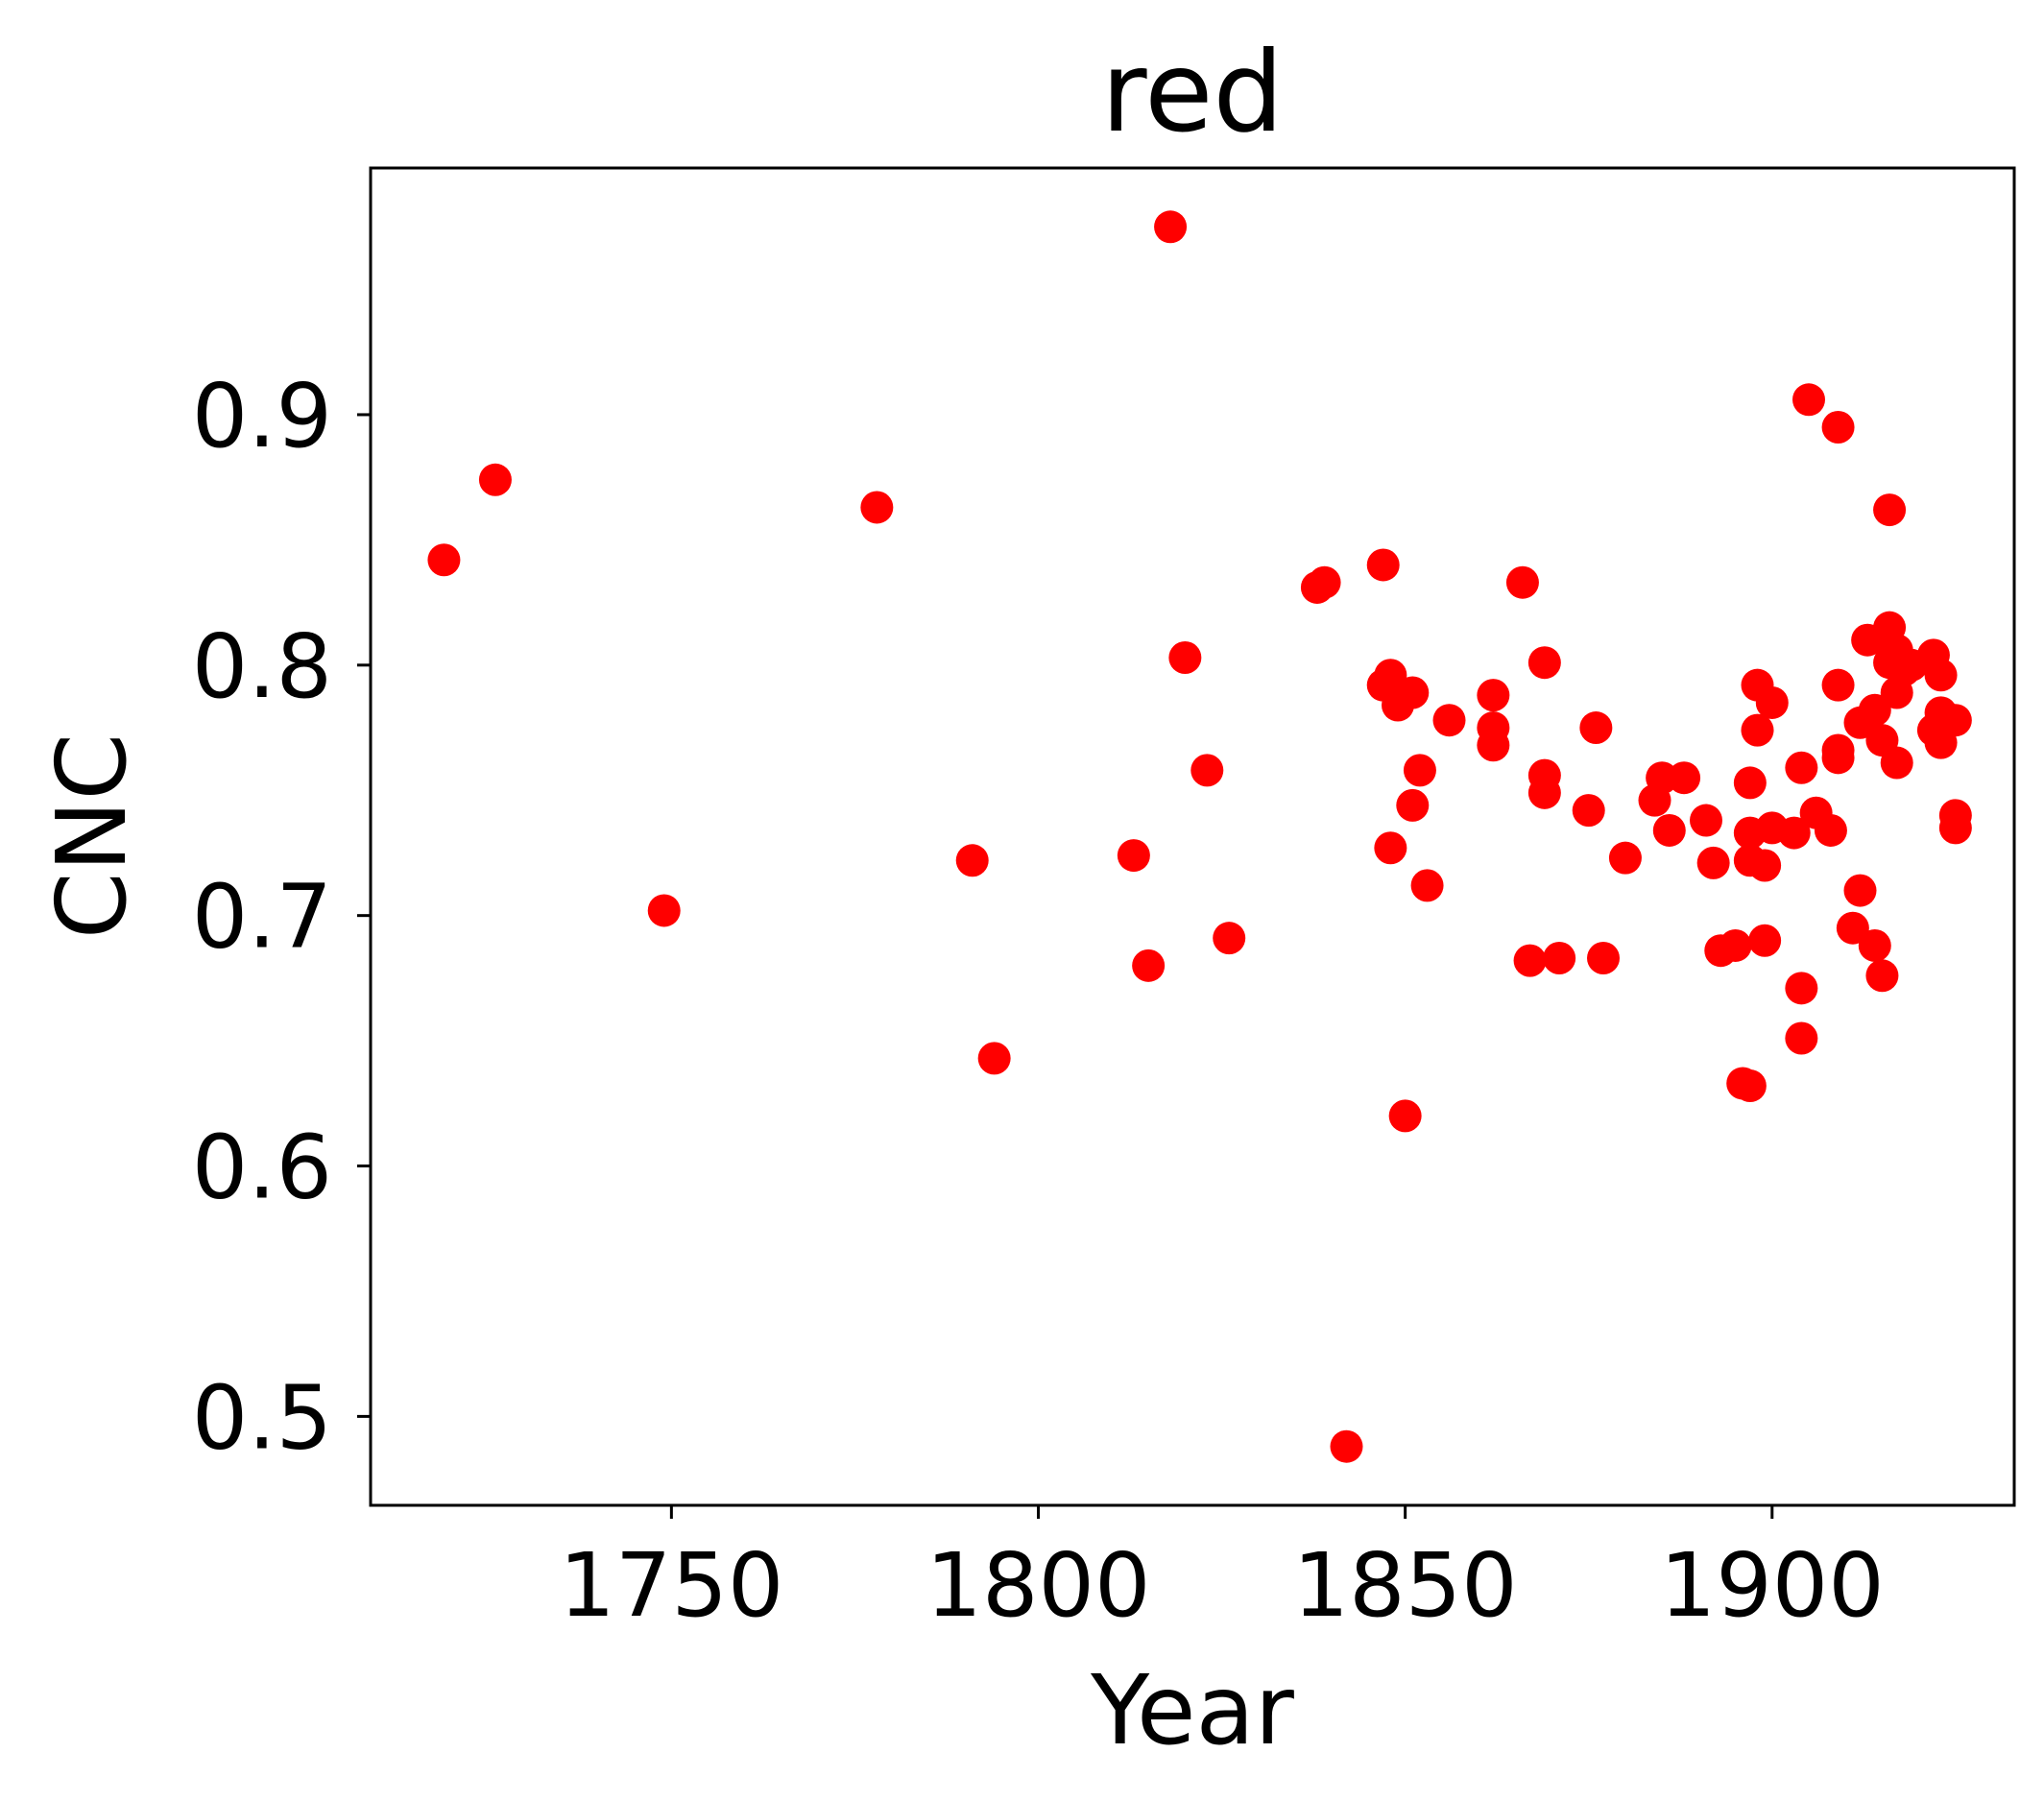 The width and height of the screenshot is (2044, 1801). Describe the element at coordinates (1405, 1585) in the screenshot. I see `x-tick-label: 1850` at that location.